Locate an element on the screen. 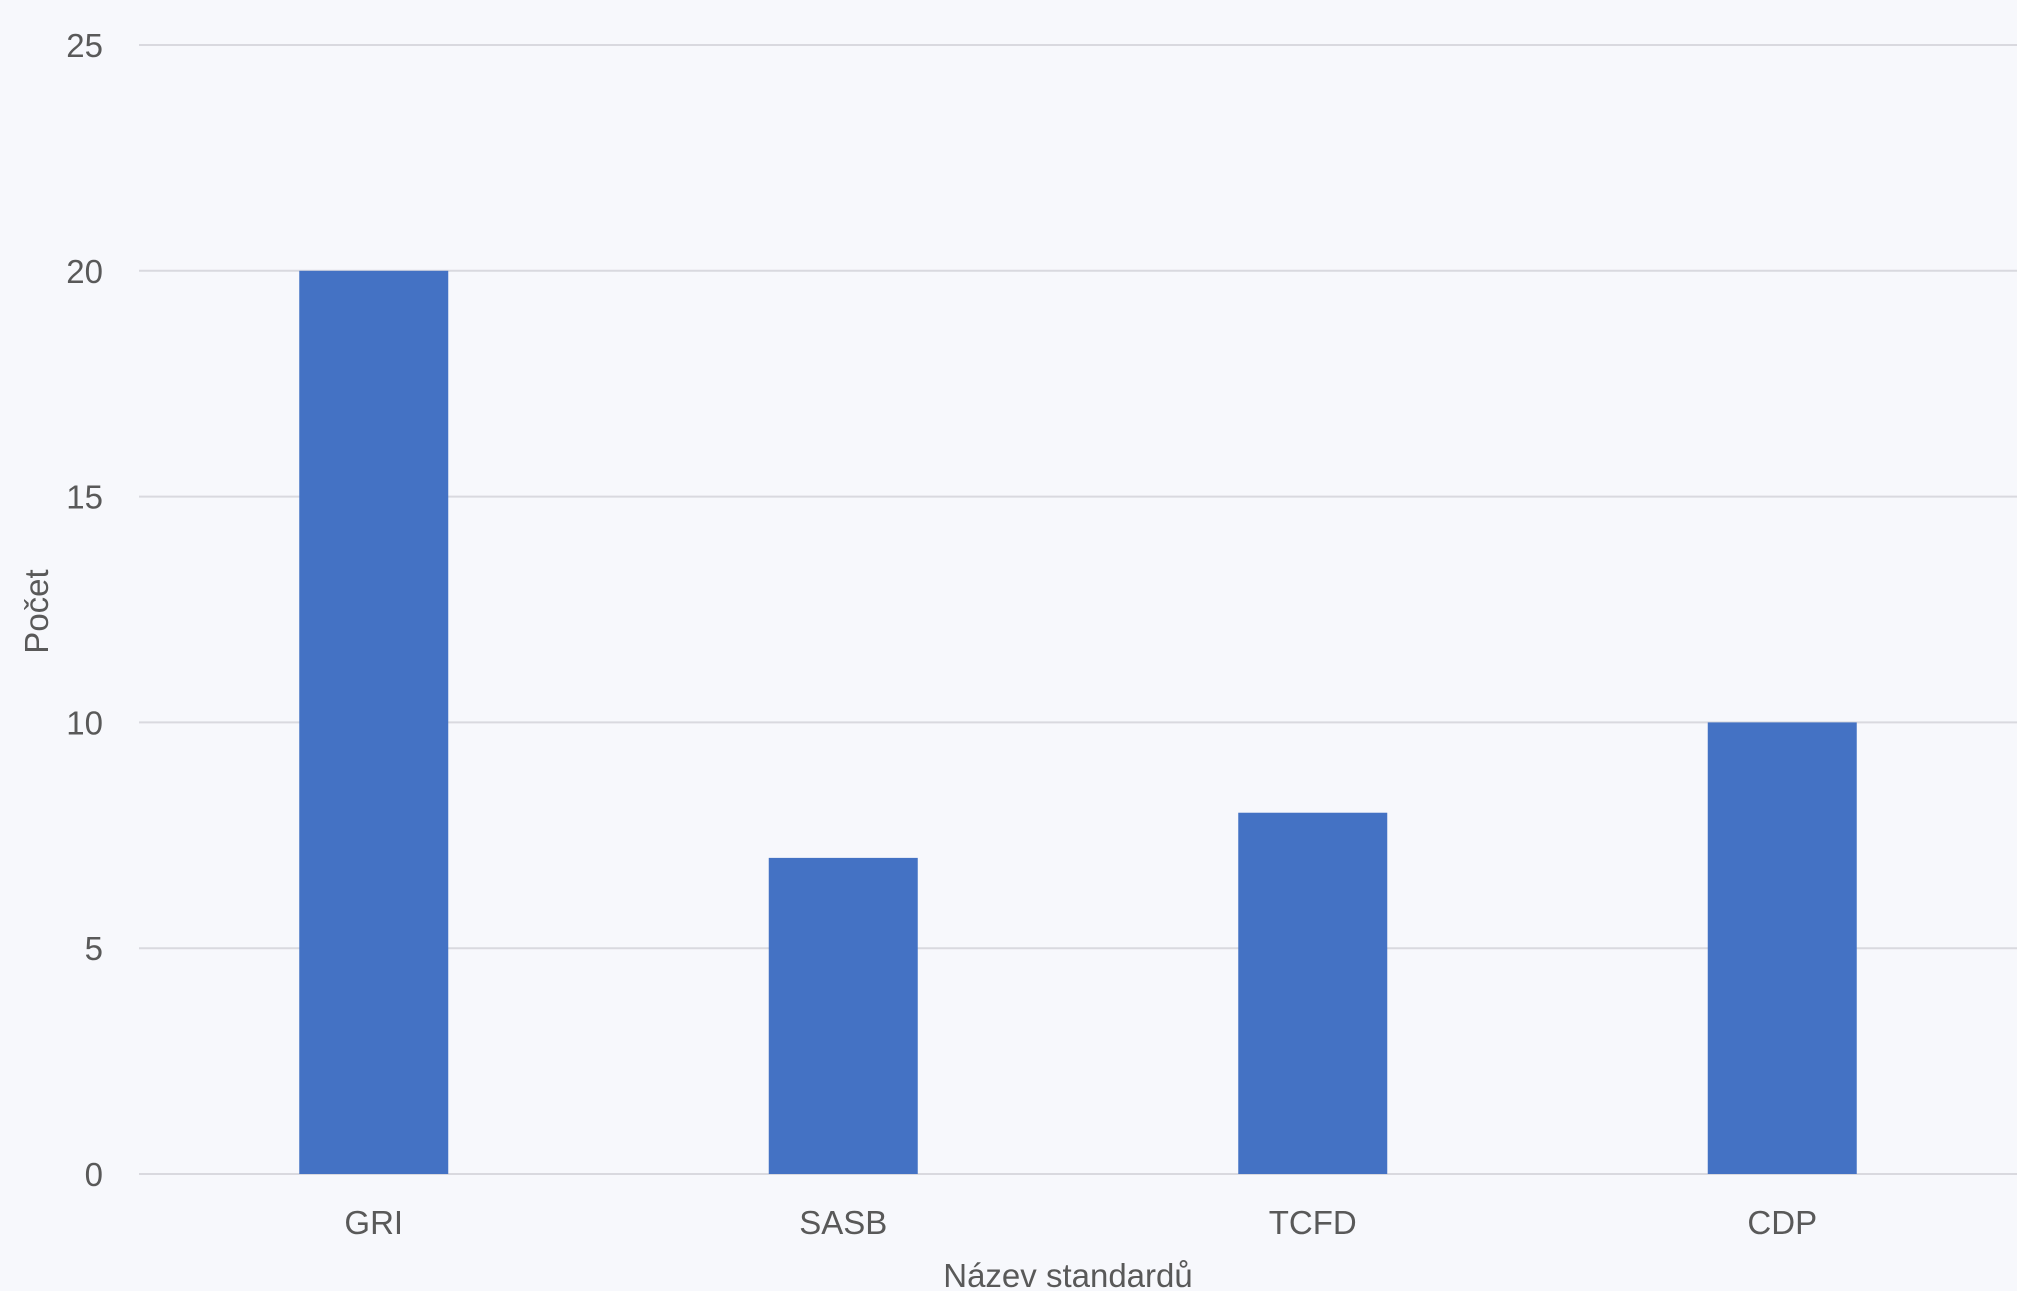 The height and width of the screenshot is (1291, 2017). y-tick-label: 20 is located at coordinates (84, 271).